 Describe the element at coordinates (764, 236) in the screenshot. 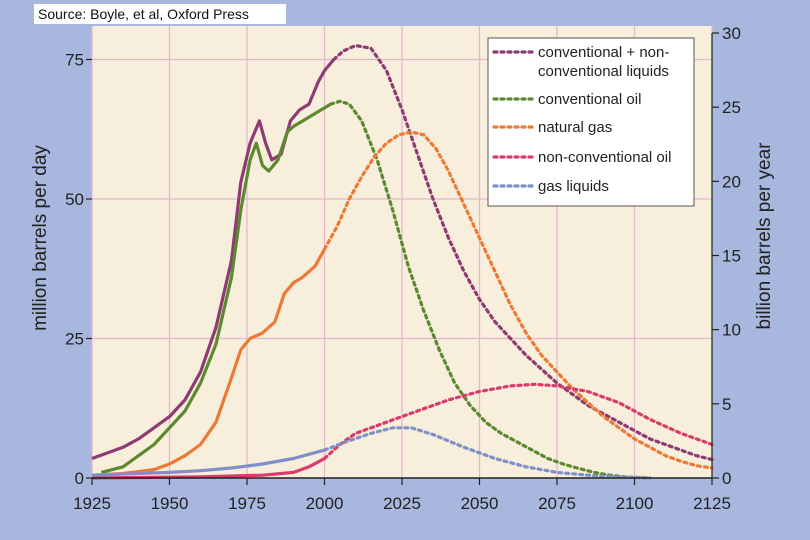

I see `y2-axis-title: billion barrels per year` at that location.